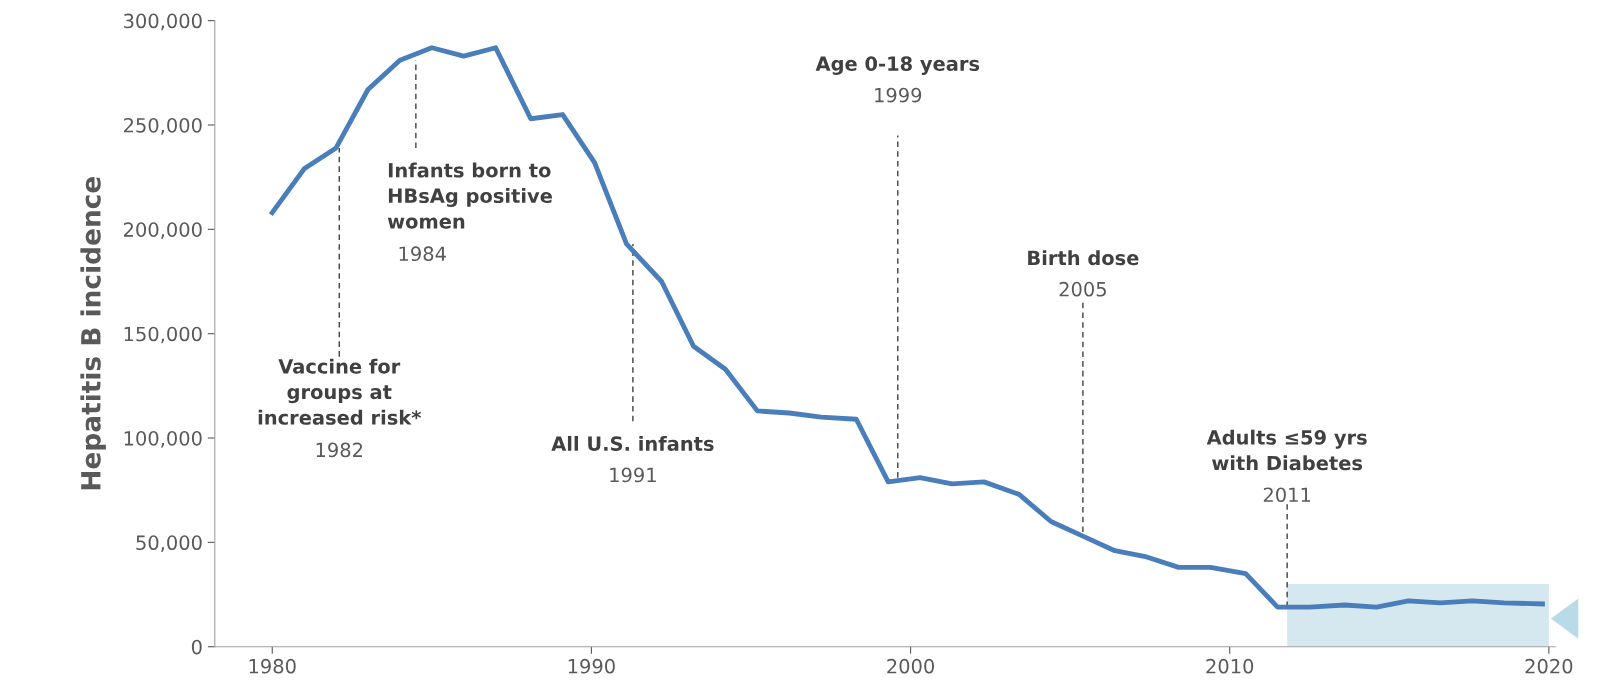 The height and width of the screenshot is (688, 1615). What do you see at coordinates (272, 666) in the screenshot?
I see `x-tick-label: 1980` at bounding box center [272, 666].